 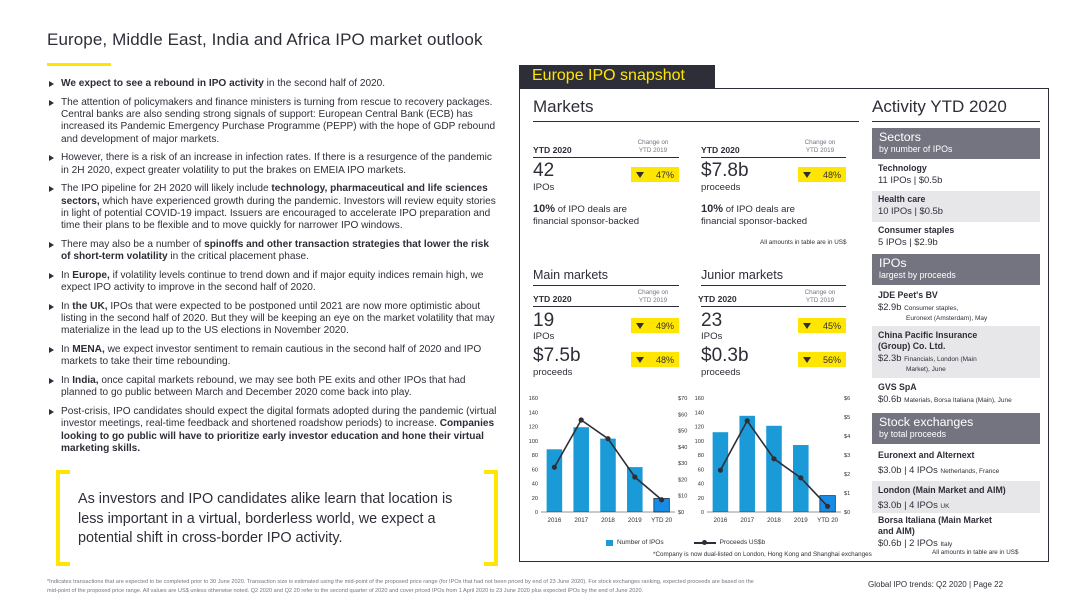 What do you see at coordinates (533, 442) in the screenshot?
I see `left-tick-label: 100` at bounding box center [533, 442].